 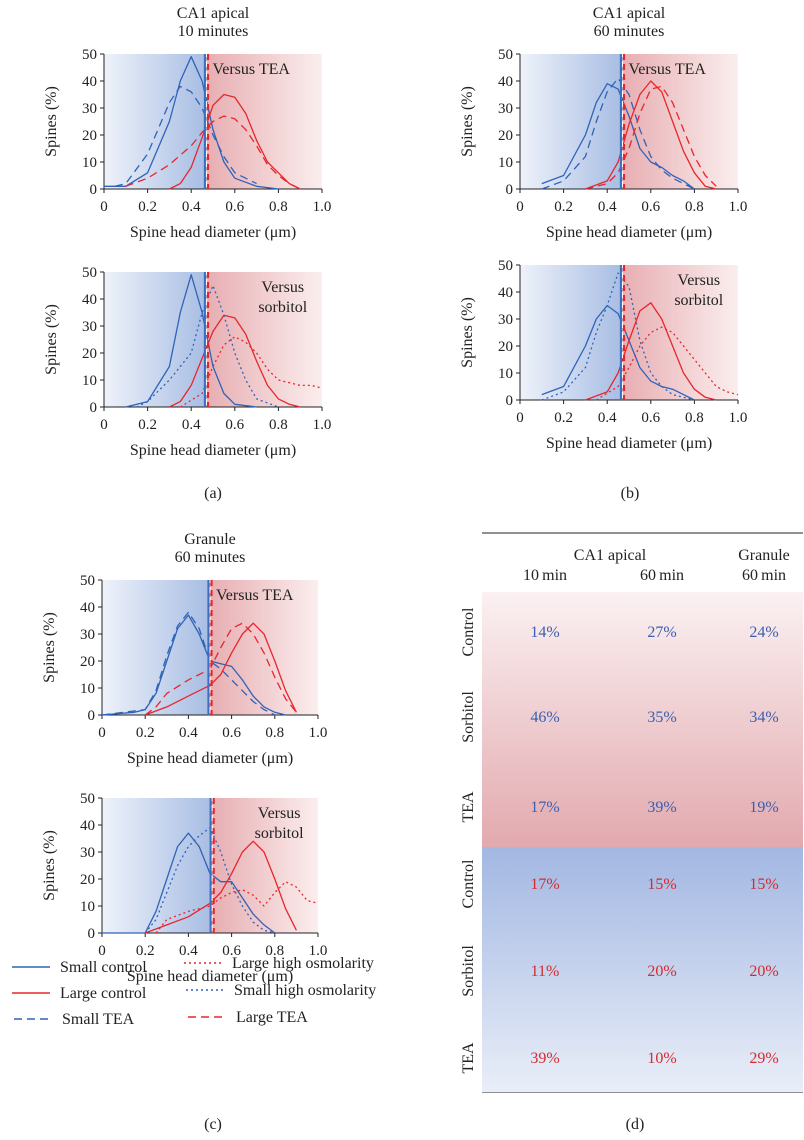 What do you see at coordinates (661, 971) in the screenshot?
I see `table-cell: 20%` at bounding box center [661, 971].